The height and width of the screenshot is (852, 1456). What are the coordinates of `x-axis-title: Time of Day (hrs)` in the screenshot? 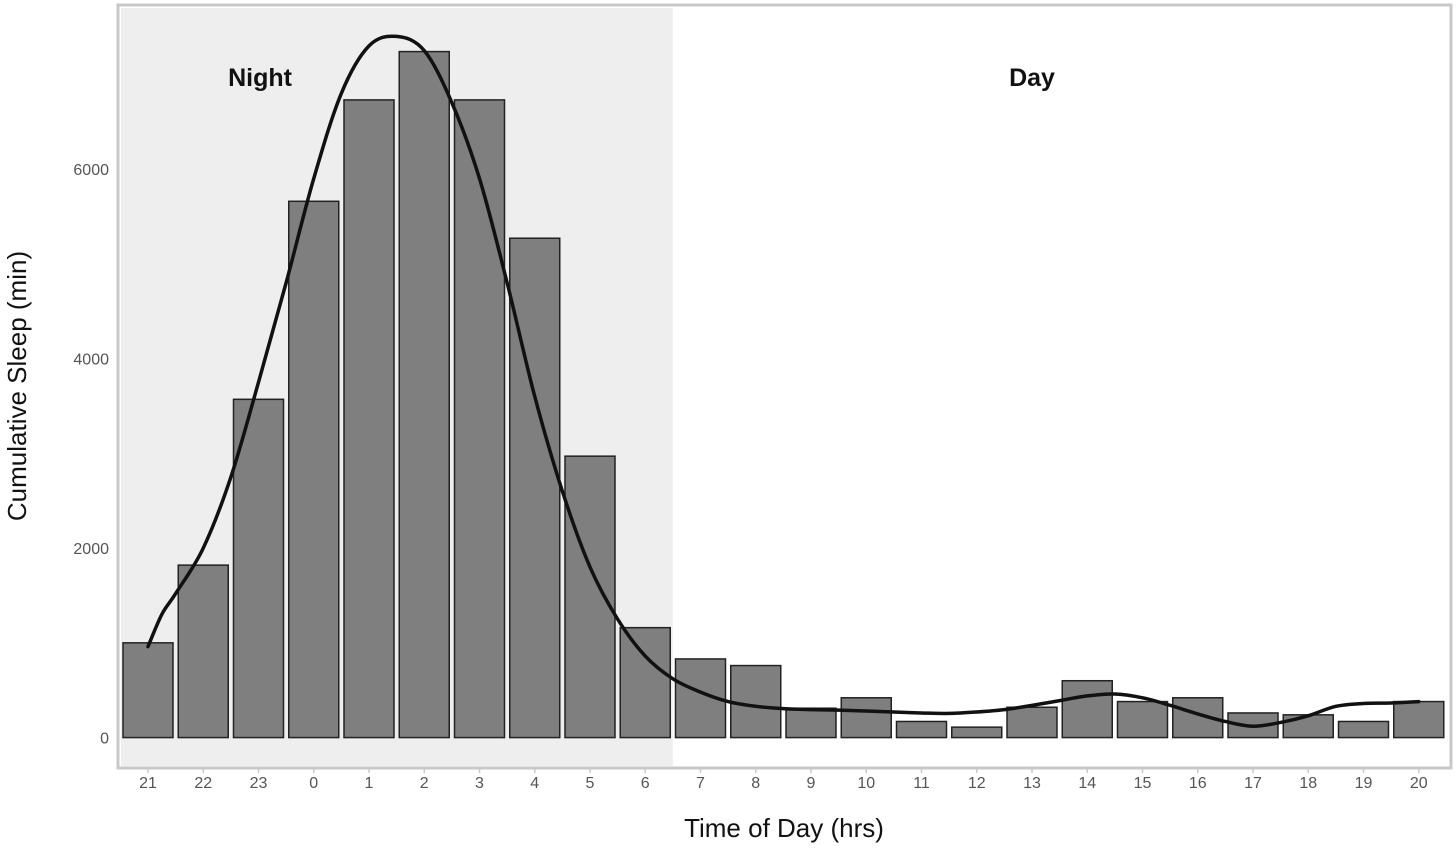 It's located at (784, 828).